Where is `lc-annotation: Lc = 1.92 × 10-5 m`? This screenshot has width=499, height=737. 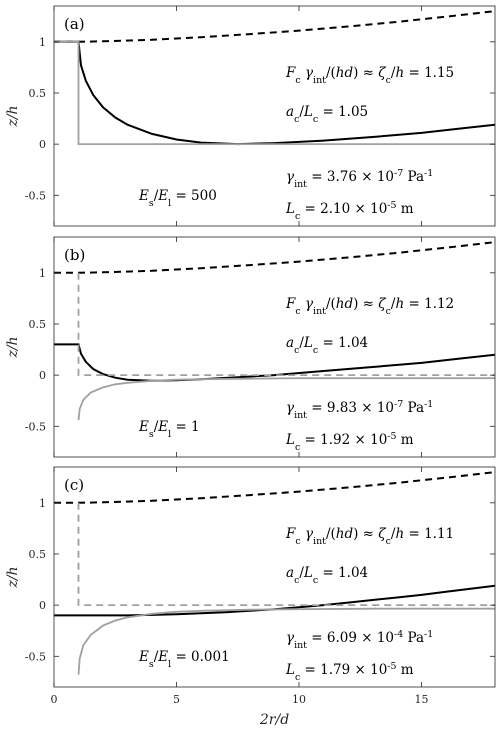 lc-annotation: Lc = 1.92 × 10-5 m is located at coordinates (349, 442).